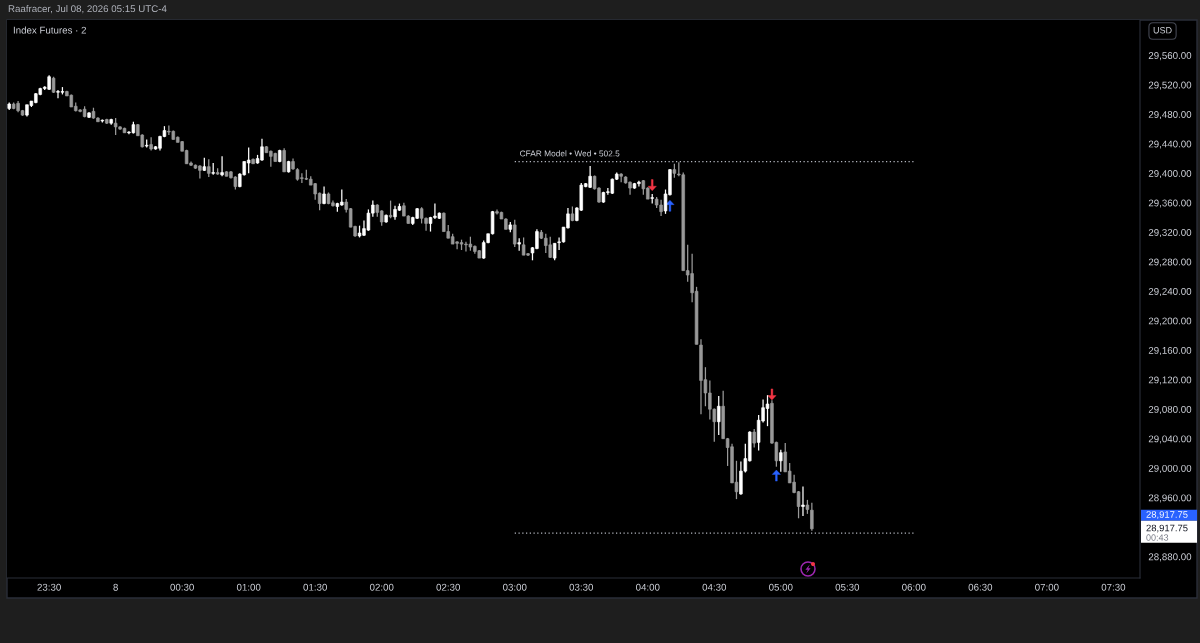 This screenshot has height=643, width=1200. What do you see at coordinates (1170, 292) in the screenshot?
I see `y-tick-label: 29,240.00` at bounding box center [1170, 292].